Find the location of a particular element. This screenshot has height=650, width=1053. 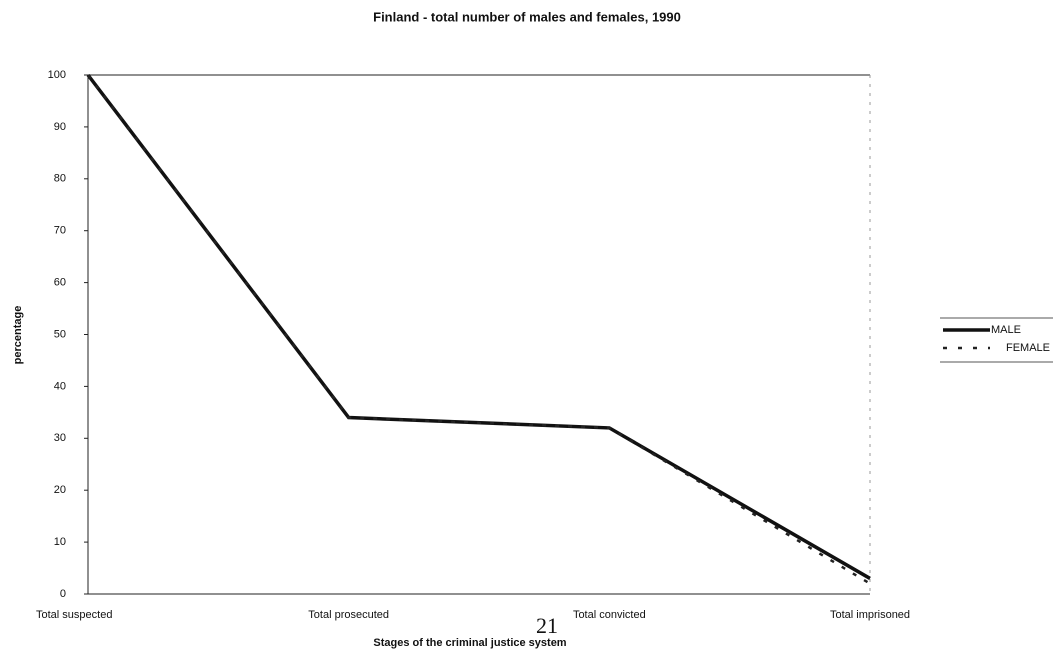

y-tick-label: 90 is located at coordinates (60, 127).